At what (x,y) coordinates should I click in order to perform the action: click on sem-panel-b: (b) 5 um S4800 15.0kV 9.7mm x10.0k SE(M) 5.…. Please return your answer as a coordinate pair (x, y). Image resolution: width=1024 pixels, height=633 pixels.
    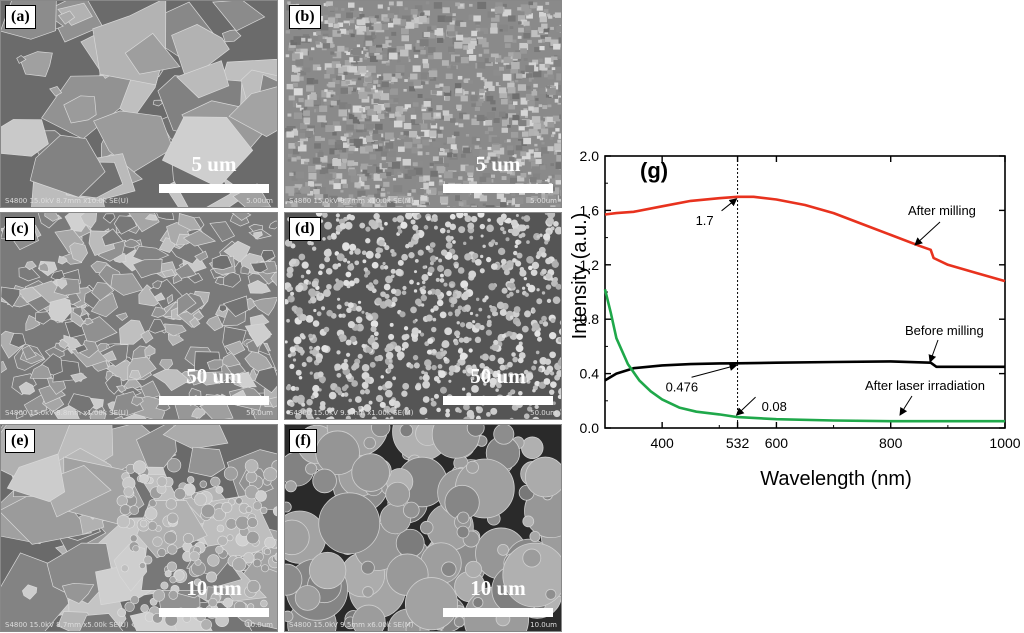
    Looking at the image, I should click on (423, 104).